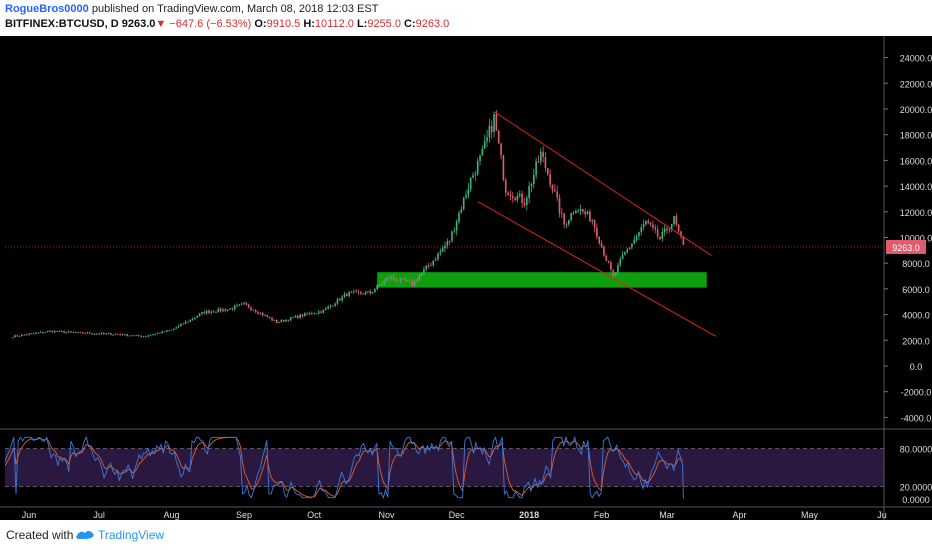  Describe the element at coordinates (542, 280) in the screenshot. I see `support-zone` at that location.